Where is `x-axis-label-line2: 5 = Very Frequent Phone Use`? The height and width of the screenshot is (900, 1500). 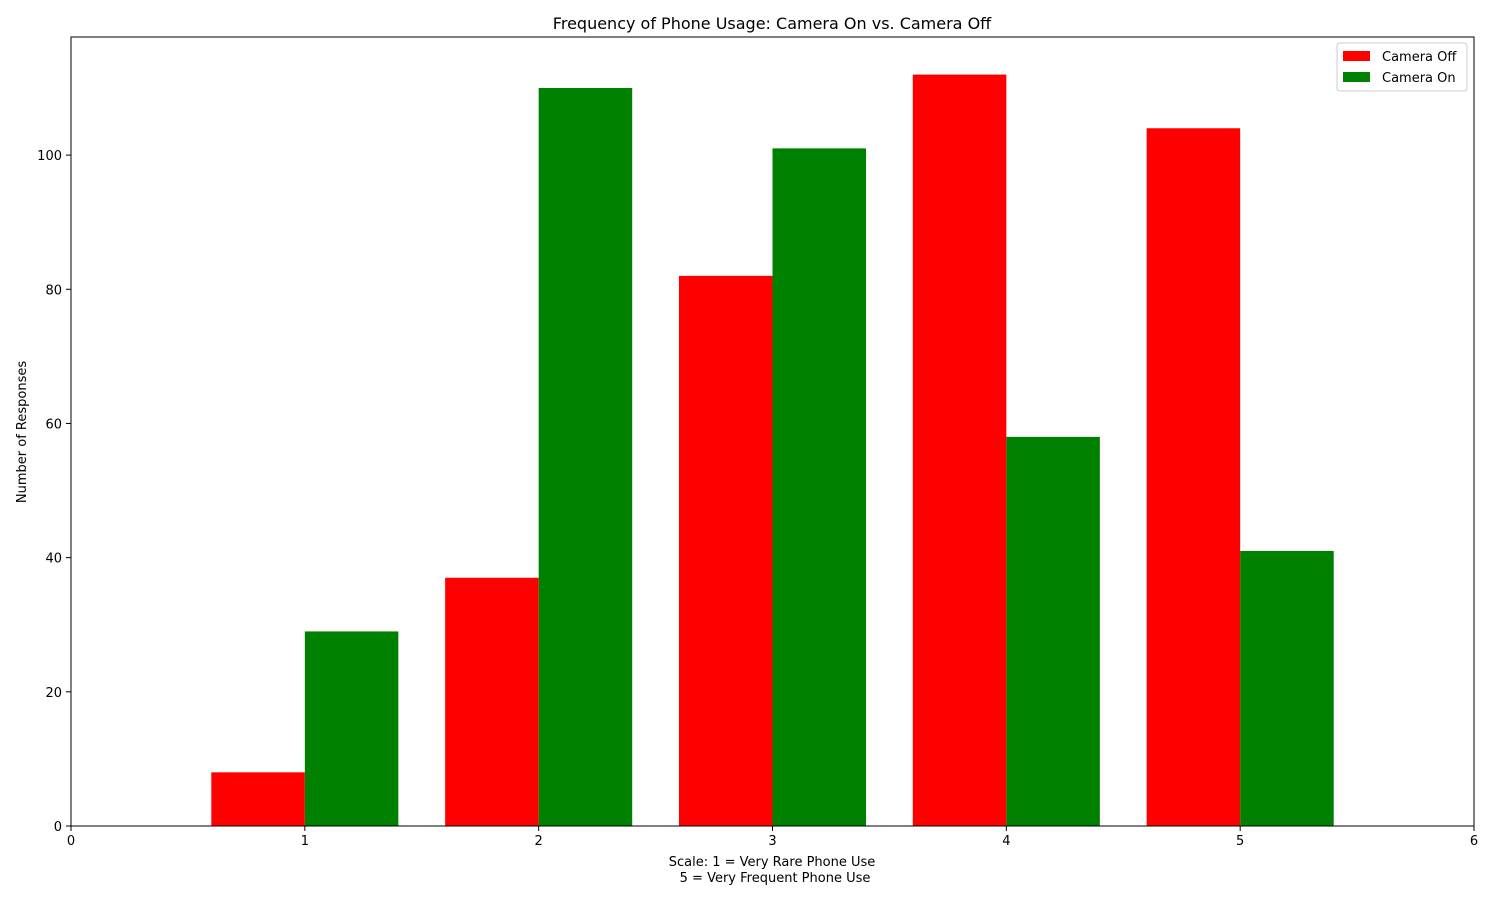
x-axis-label-line2: 5 = Very Frequent Phone Use is located at coordinates (775, 878).